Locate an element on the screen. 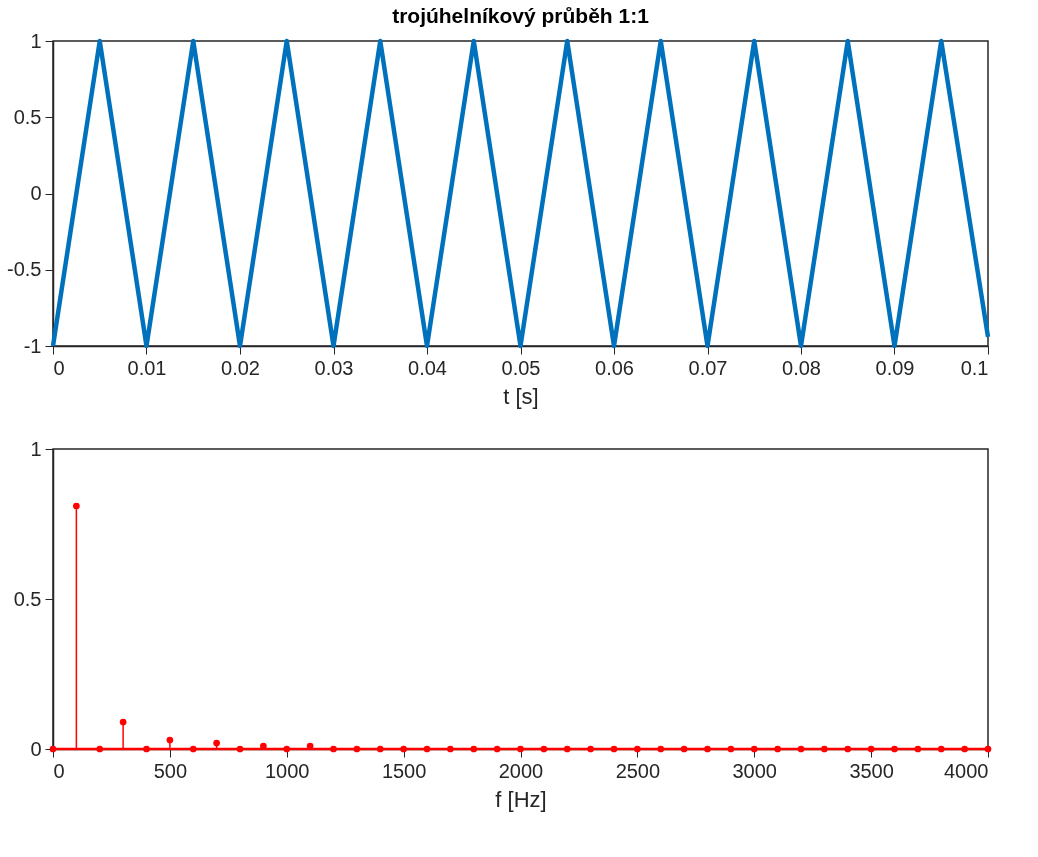 The width and height of the screenshot is (1038, 857). chart-title: trojúhelníkový průběh 1:1 is located at coordinates (521, 15).